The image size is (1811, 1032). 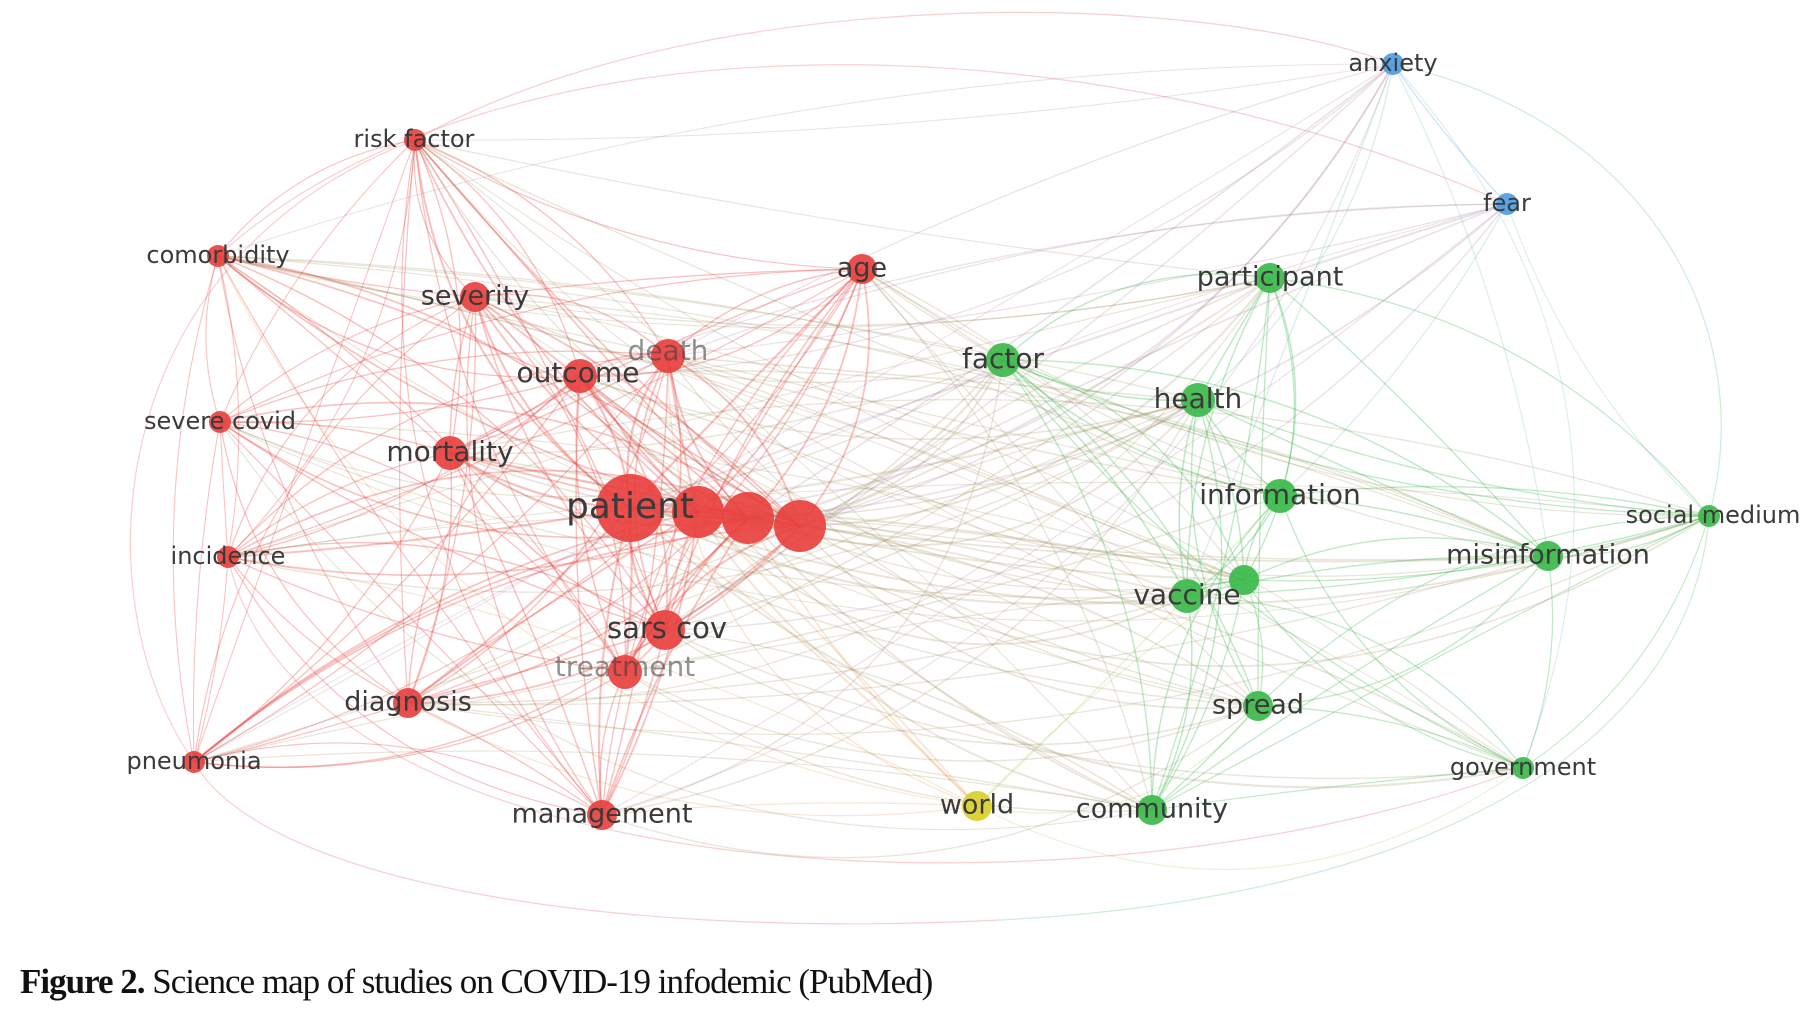 I want to click on edge-mortality-risk-factor, so click(x=438, y=296).